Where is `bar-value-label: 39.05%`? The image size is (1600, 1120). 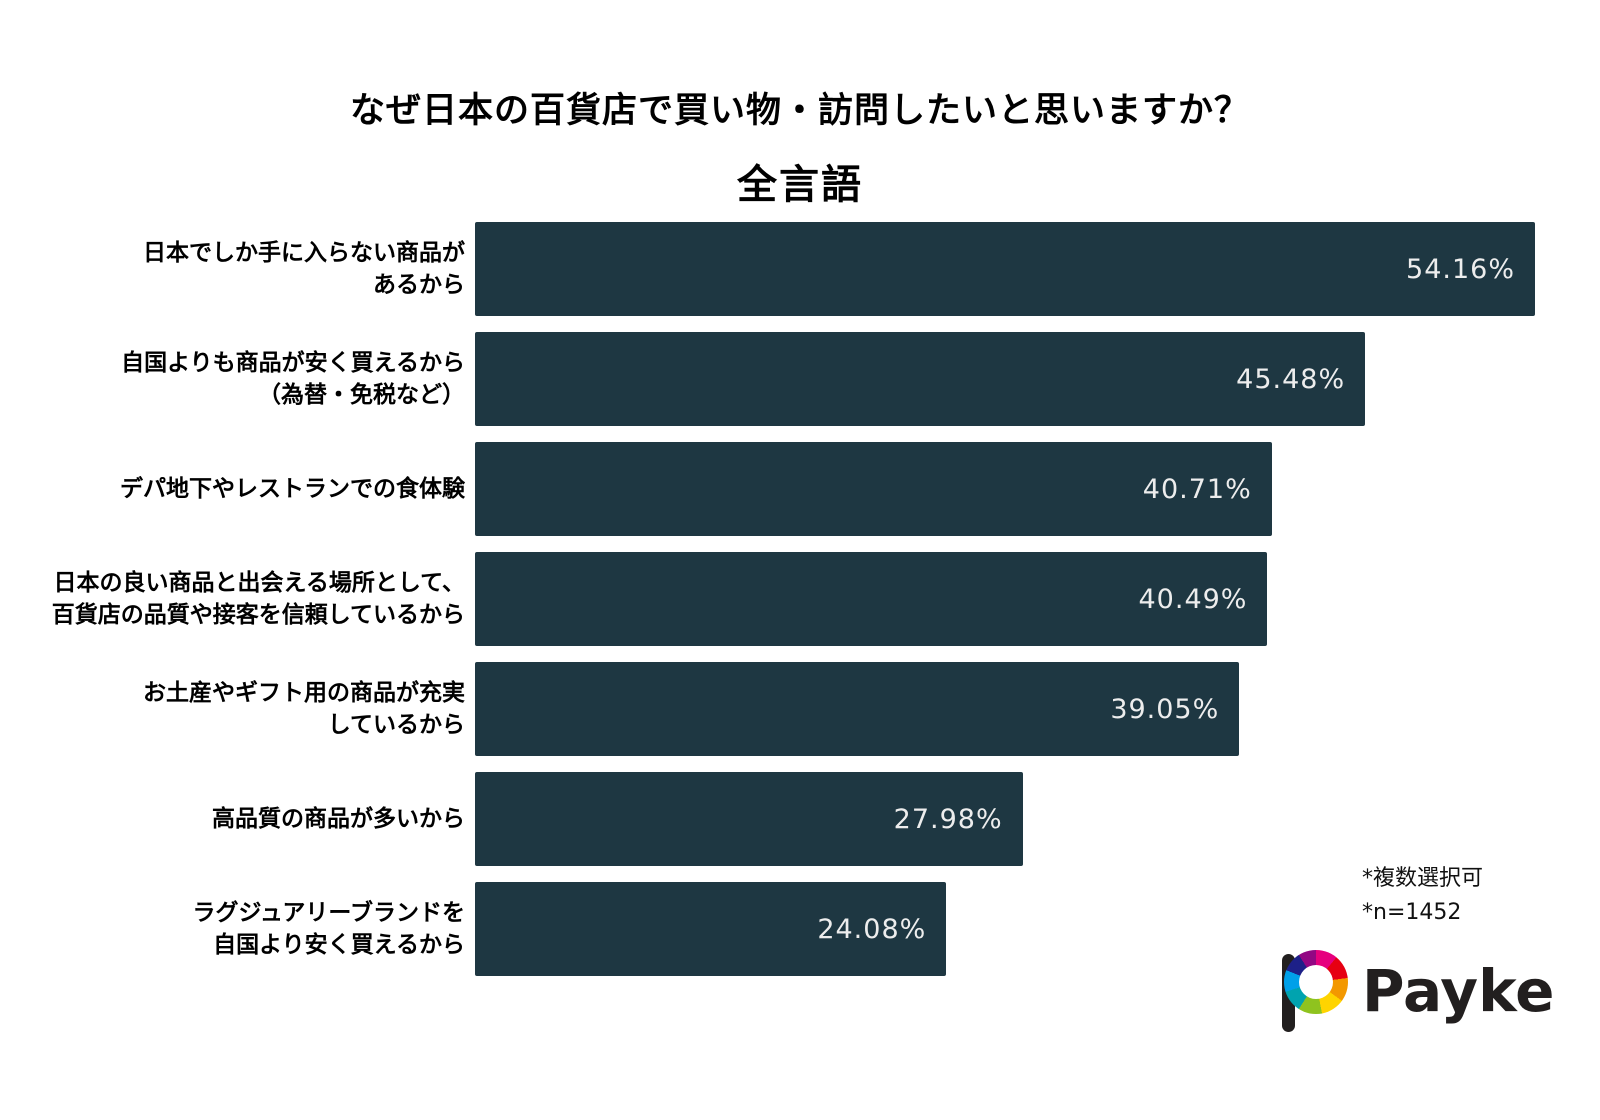
bar-value-label: 39.05% is located at coordinates (1165, 709).